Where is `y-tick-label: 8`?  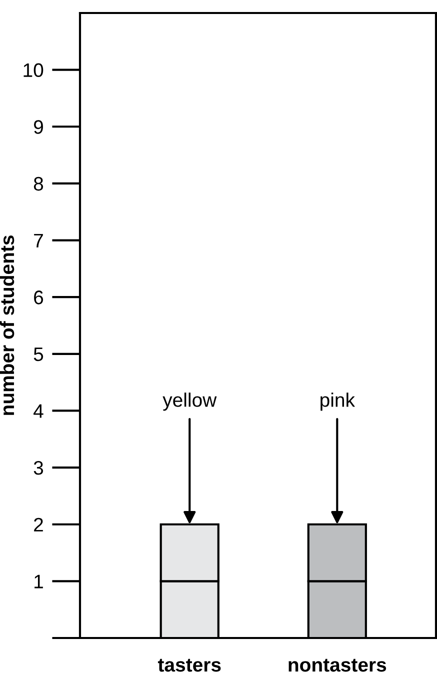
y-tick-label: 8 is located at coordinates (39, 183).